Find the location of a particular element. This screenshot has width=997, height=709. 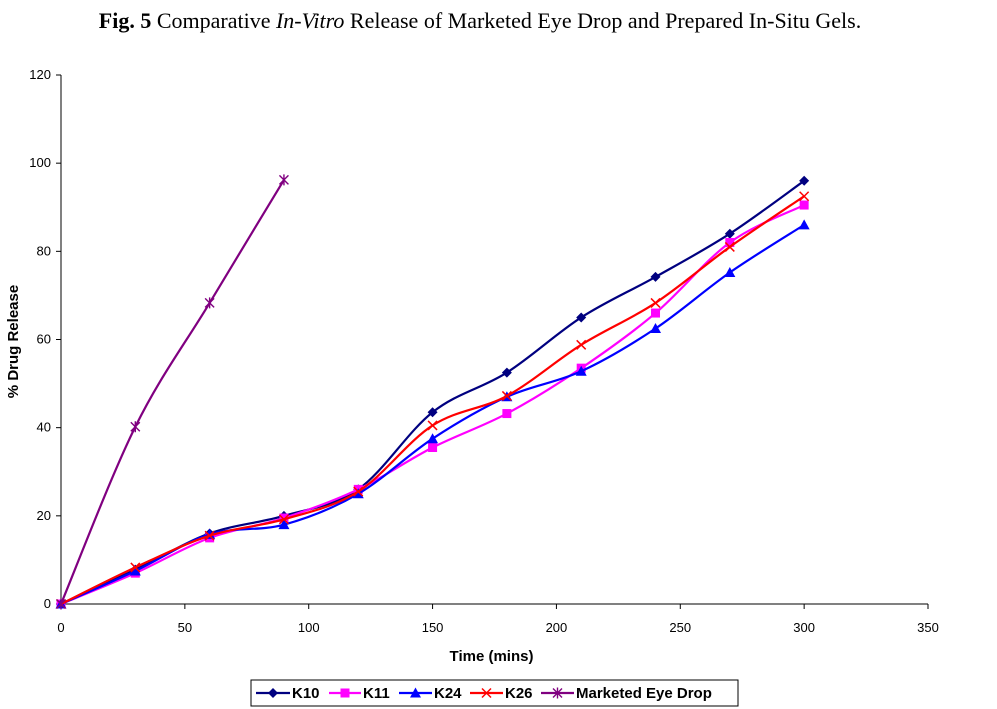

title-italic: In-Vitro is located at coordinates (310, 20).